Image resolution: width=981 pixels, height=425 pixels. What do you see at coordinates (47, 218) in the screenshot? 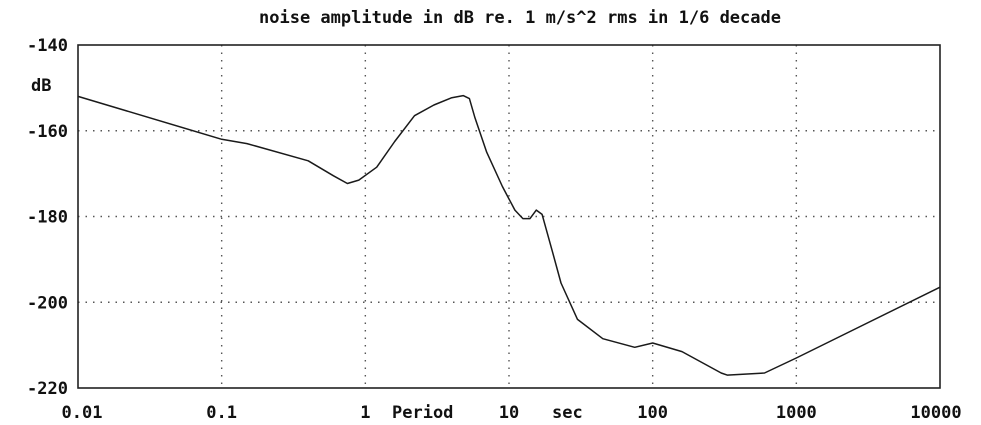
I see `y-tick-label: -180` at bounding box center [47, 218].